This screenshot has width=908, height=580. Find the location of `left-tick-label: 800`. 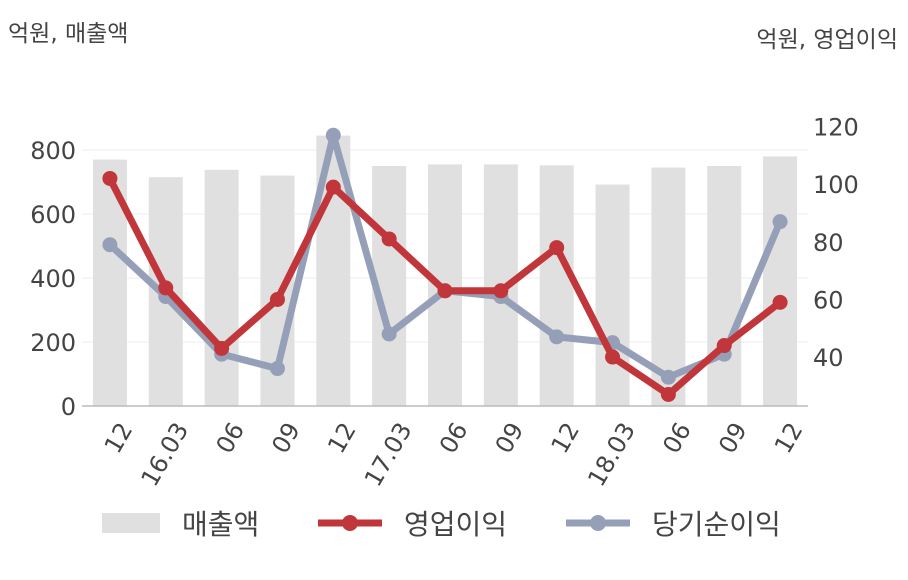

left-tick-label: 800 is located at coordinates (53, 151).